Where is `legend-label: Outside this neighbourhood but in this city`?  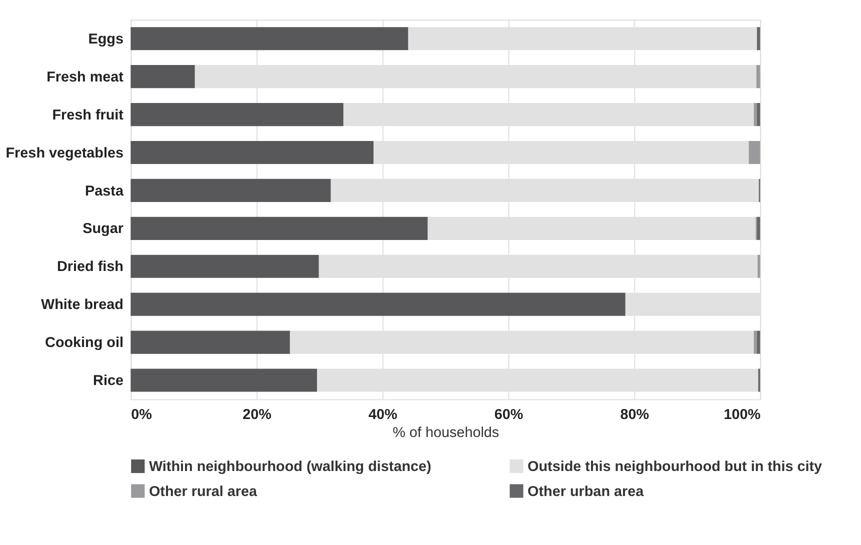
legend-label: Outside this neighbourhood but in this city is located at coordinates (675, 467).